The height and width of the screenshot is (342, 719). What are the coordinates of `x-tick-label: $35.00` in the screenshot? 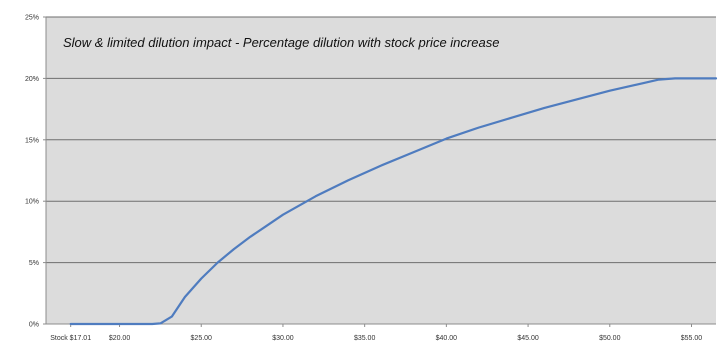 It's located at (365, 338).